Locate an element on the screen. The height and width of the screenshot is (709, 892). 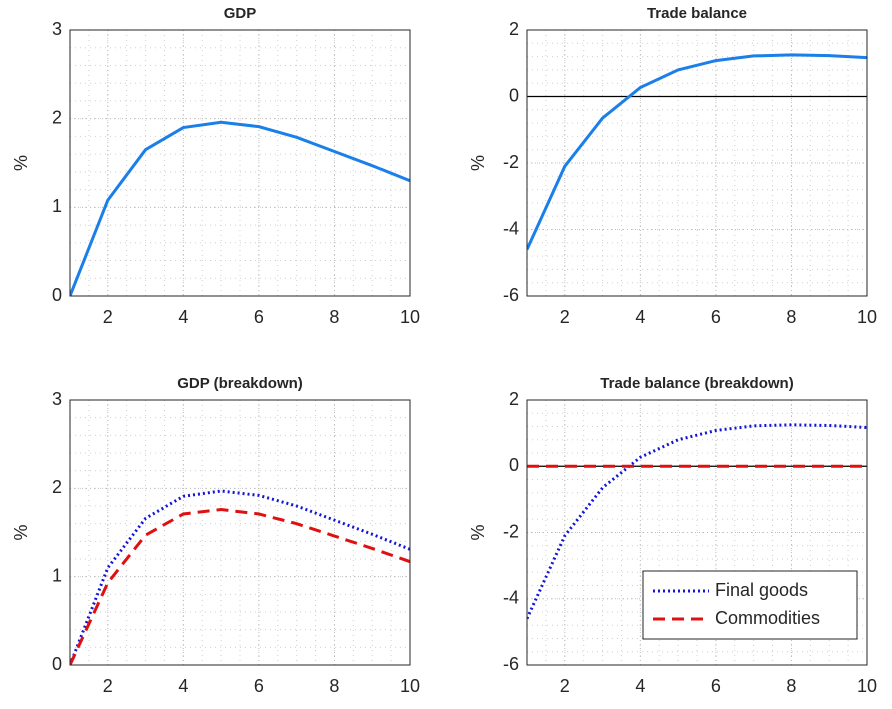
legend-label: Final goods is located at coordinates (761, 590).